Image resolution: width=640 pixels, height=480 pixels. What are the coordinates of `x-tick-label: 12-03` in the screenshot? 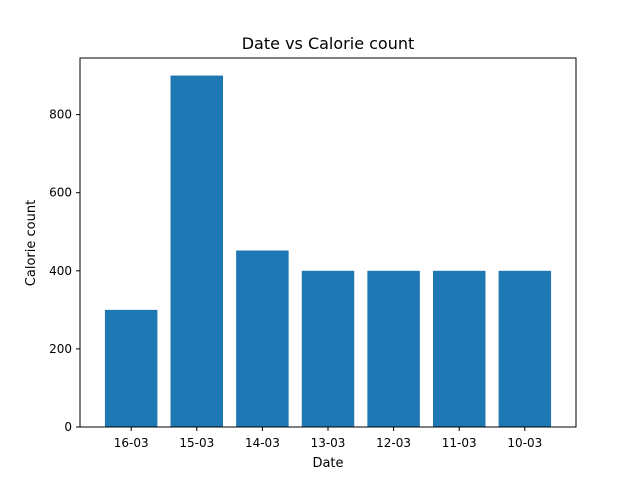 It's located at (393, 443).